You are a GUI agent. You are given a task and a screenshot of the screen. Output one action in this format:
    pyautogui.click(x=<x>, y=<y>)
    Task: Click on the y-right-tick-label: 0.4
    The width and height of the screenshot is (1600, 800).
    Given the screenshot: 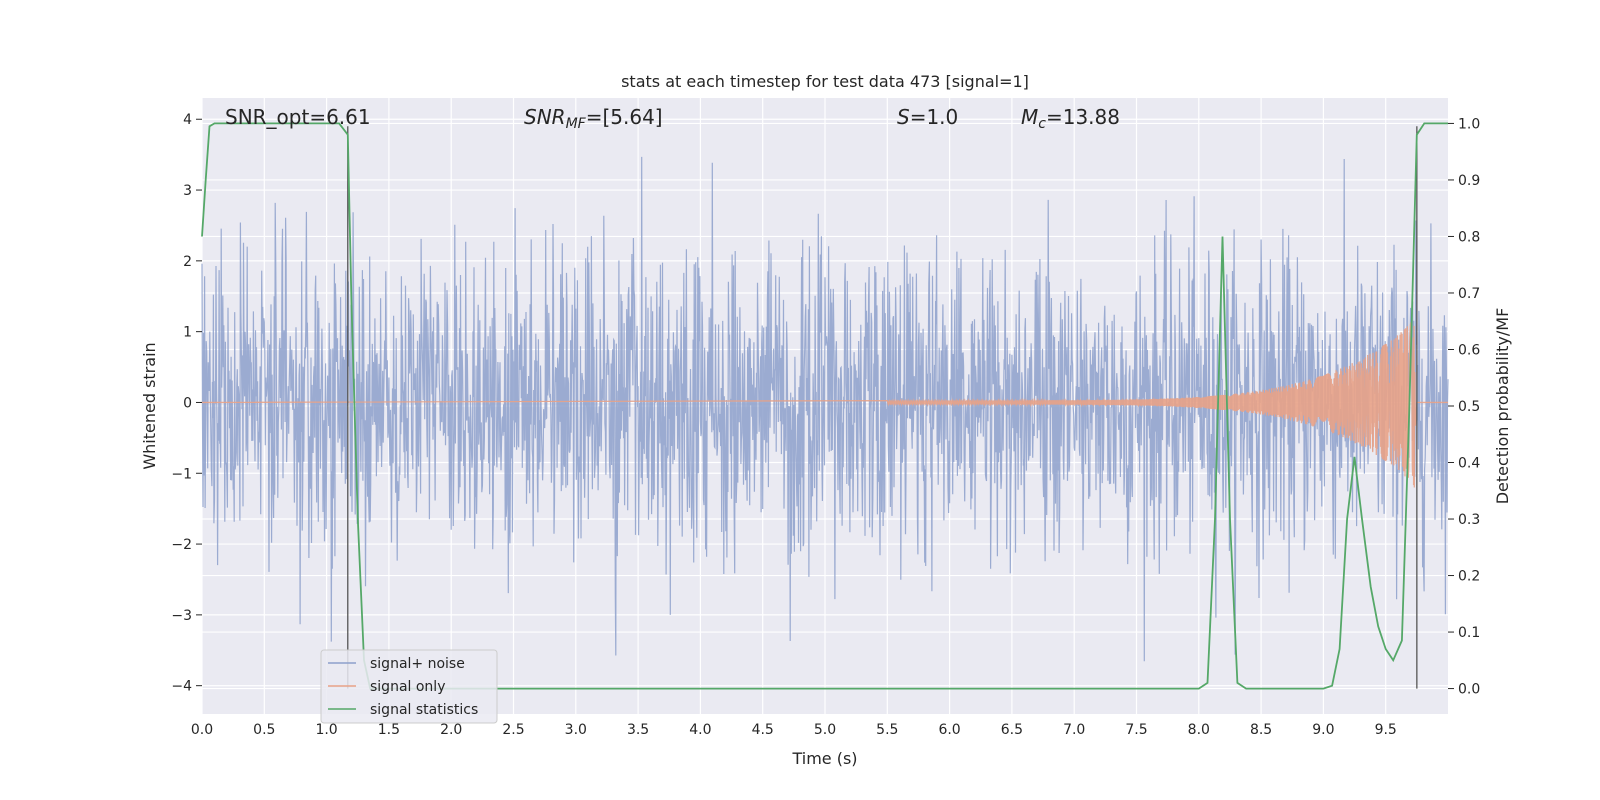 What is the action you would take?
    pyautogui.click(x=1469, y=464)
    